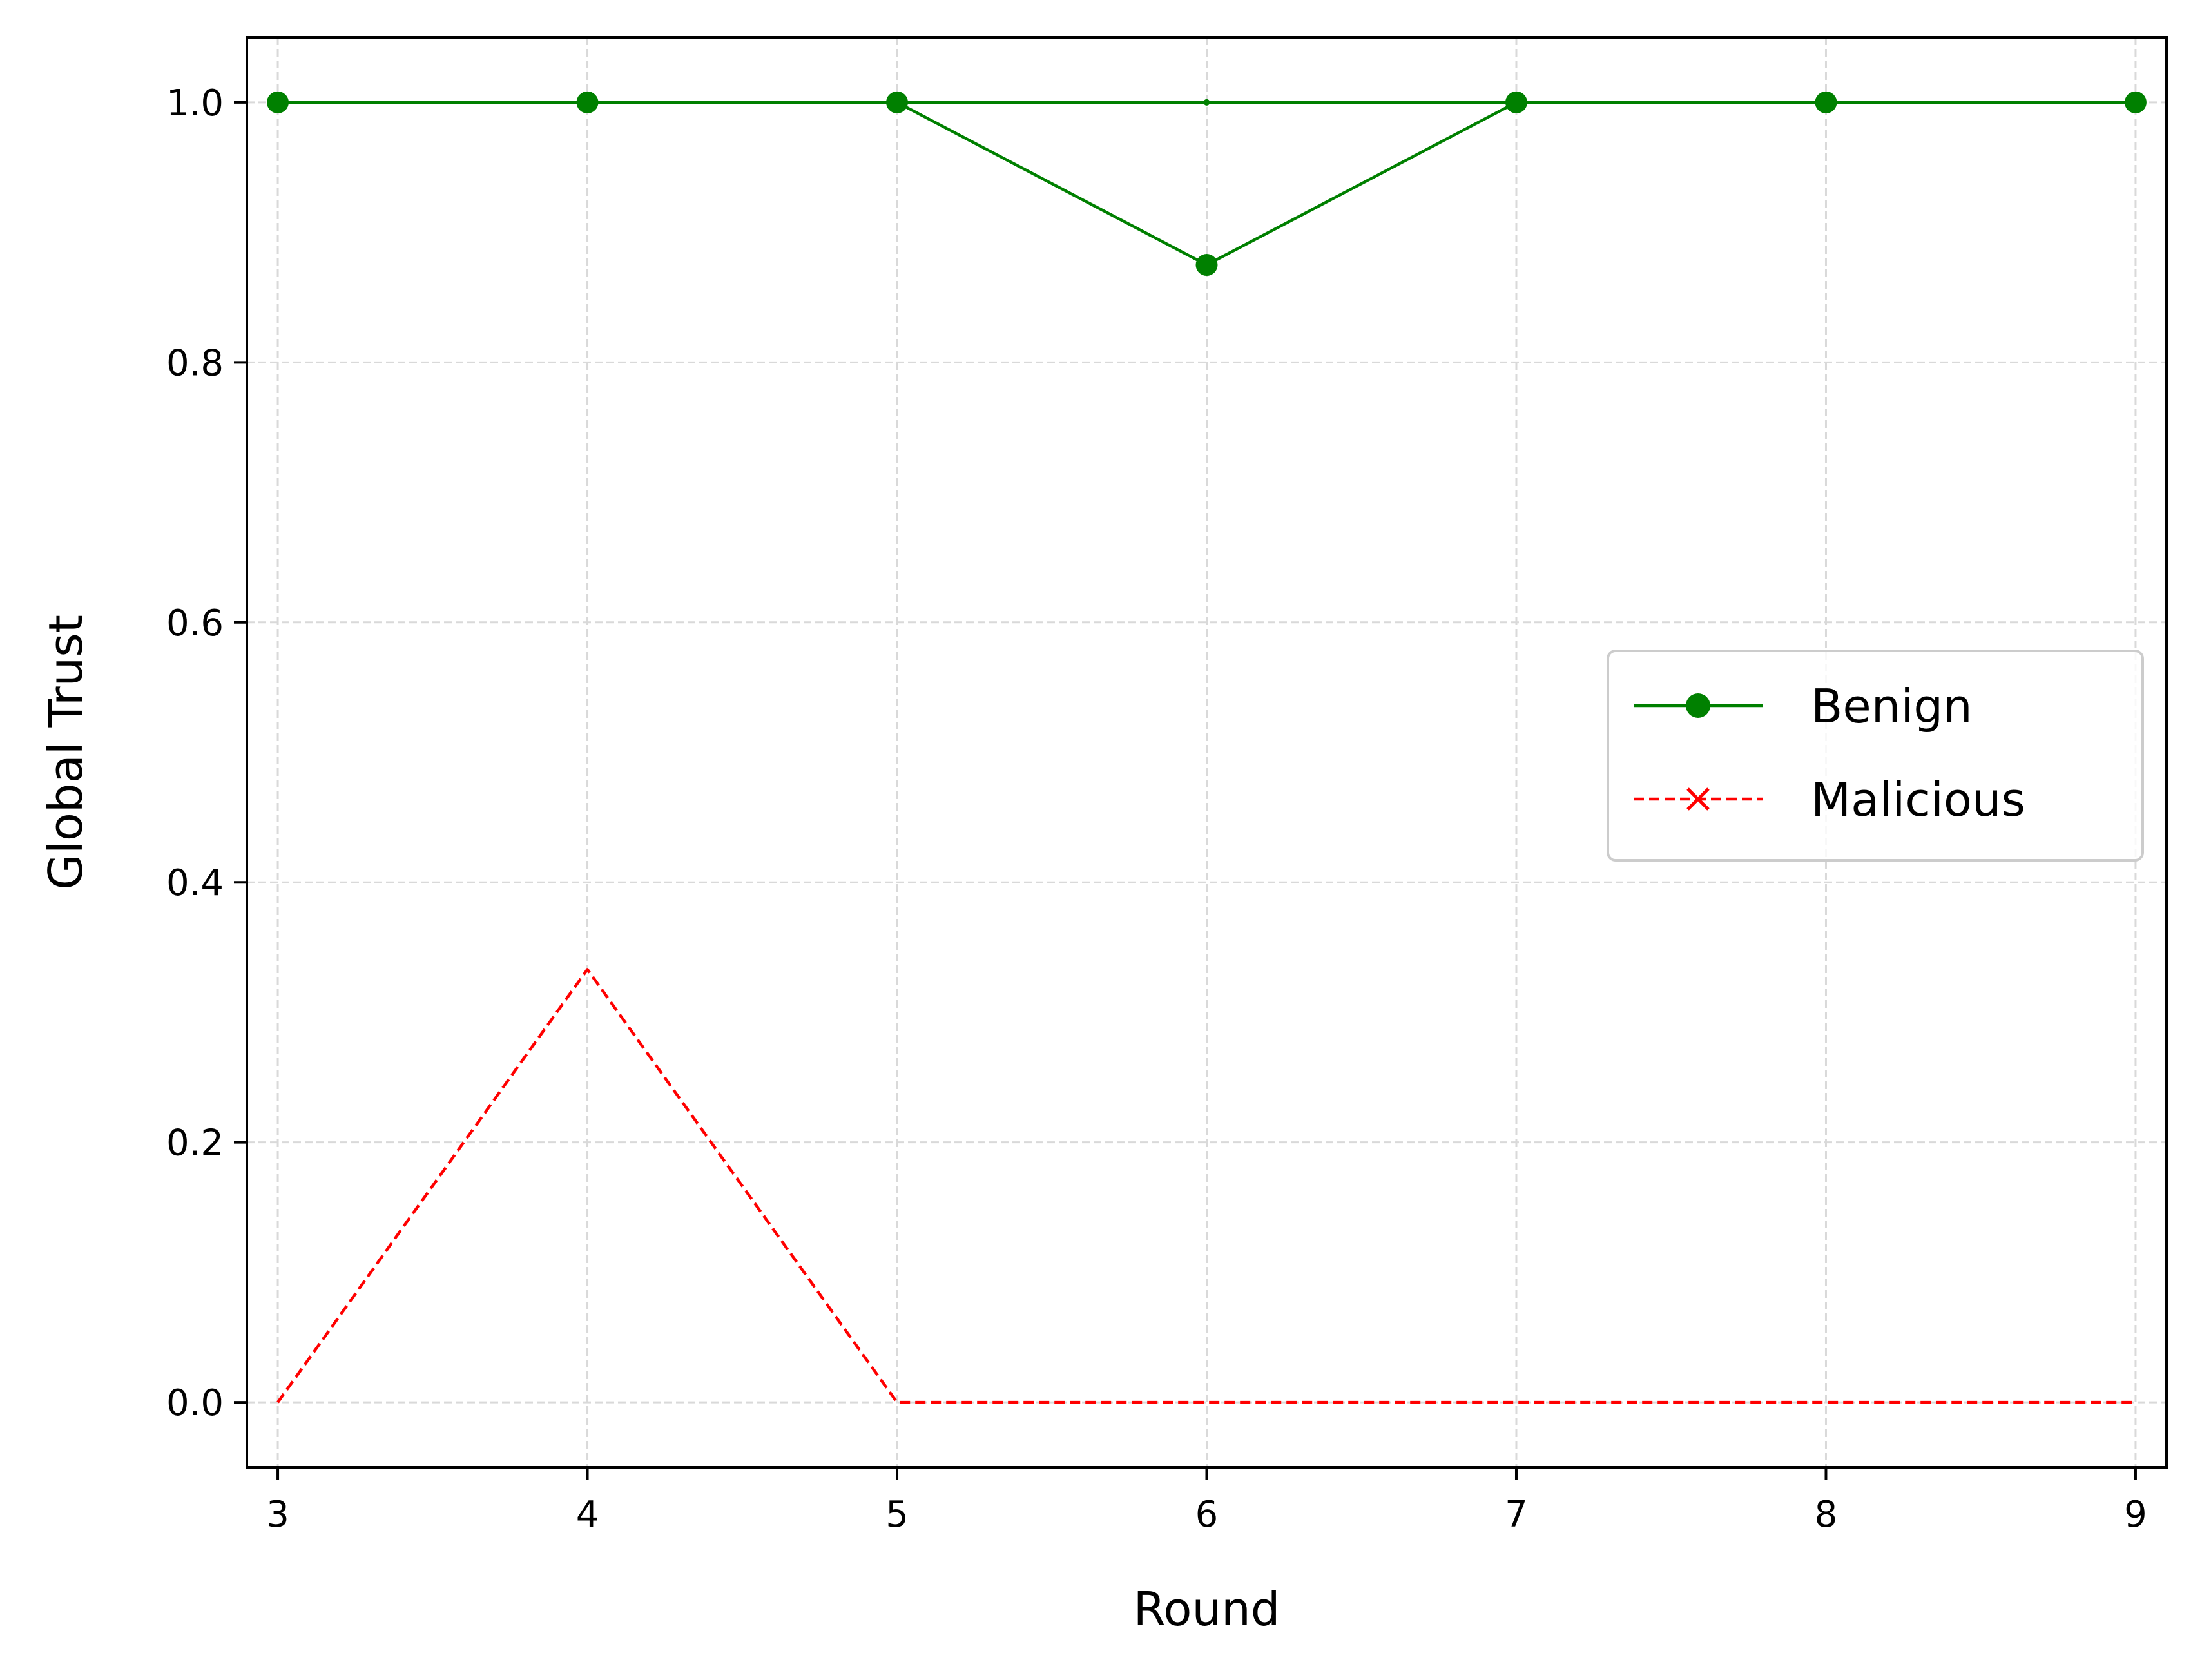 This screenshot has height=1680, width=2202. Describe the element at coordinates (2135, 1515) in the screenshot. I see `x-tick-label: 9` at that location.